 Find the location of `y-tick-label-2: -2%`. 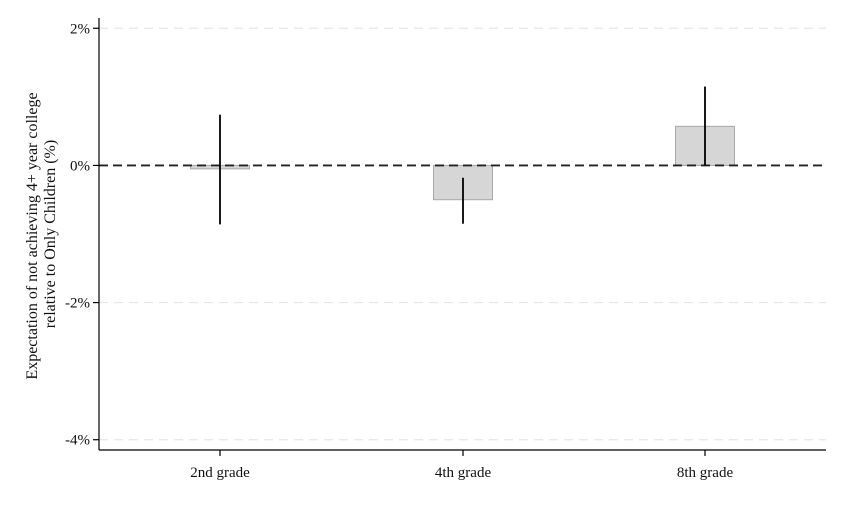

y-tick-label-2: -2% is located at coordinates (77, 304).